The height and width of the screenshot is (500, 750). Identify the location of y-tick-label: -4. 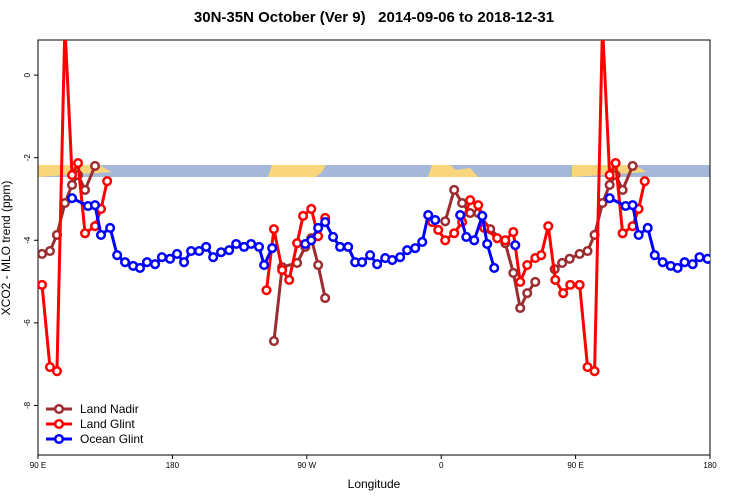
(27, 240).